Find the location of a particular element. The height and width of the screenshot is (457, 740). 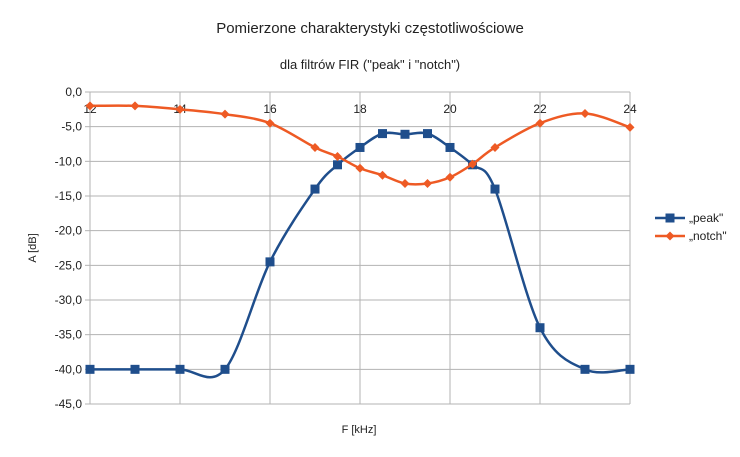

y-tick-label: -10,0 is located at coordinates (69, 161).